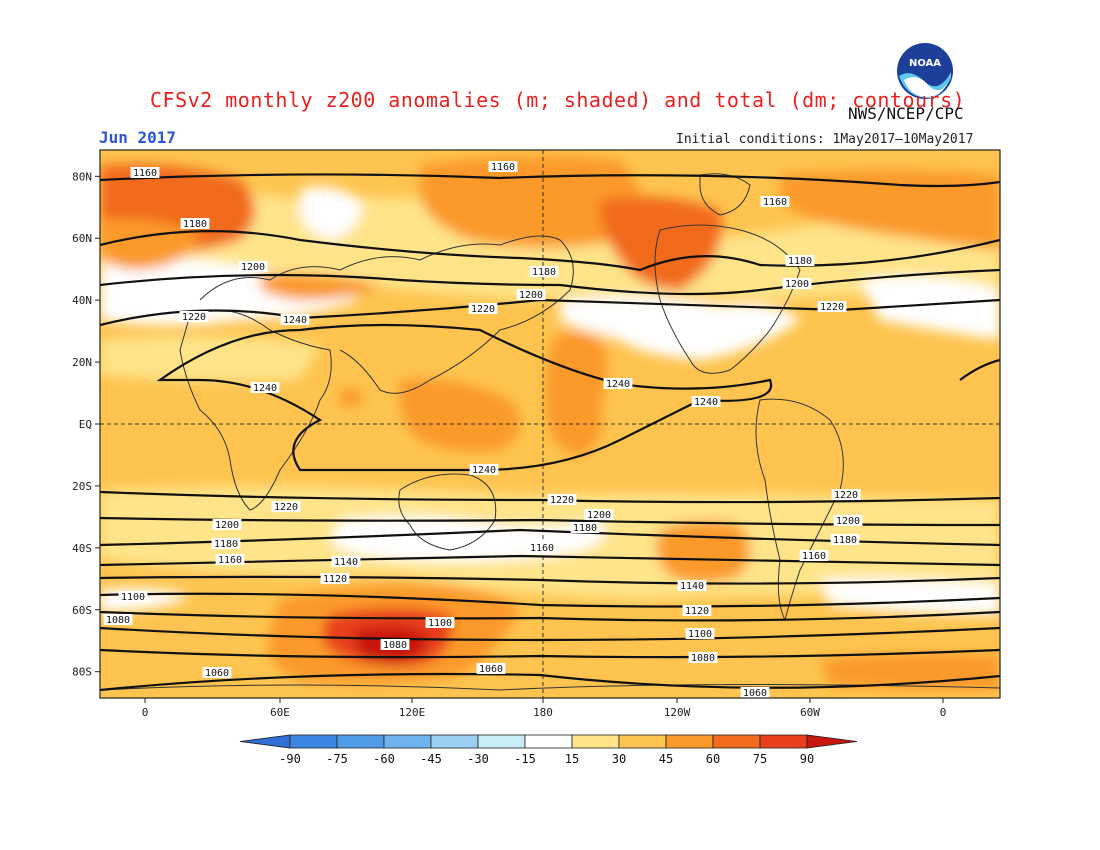 Image resolution: width=1100 pixels, height=850 pixels. I want to click on lon-label: 120W, so click(677, 712).